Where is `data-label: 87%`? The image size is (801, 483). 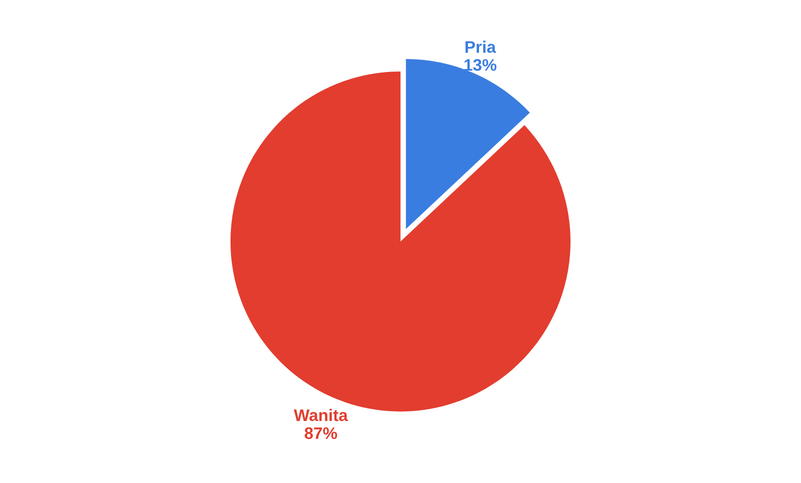
data-label: 87% is located at coordinates (321, 433).